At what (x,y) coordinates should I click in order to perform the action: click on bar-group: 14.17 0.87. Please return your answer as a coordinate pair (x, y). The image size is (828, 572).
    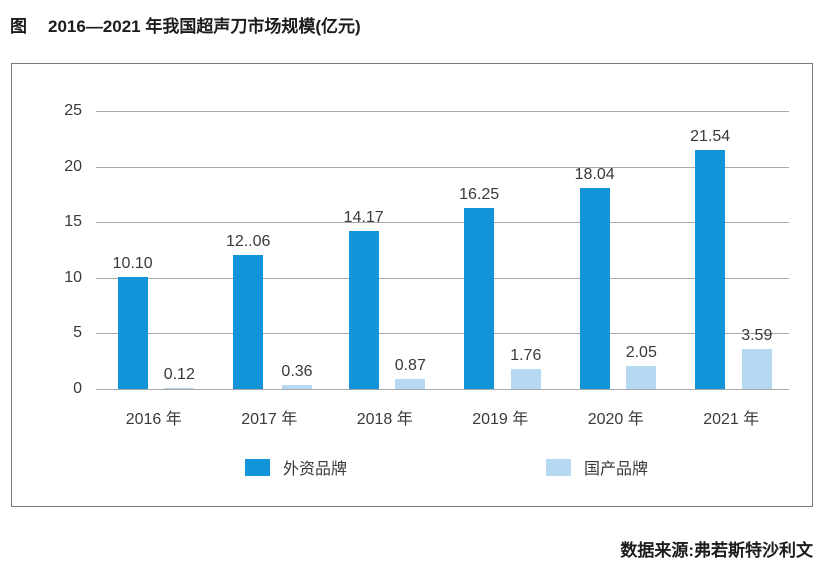
    Looking at the image, I should click on (385, 250).